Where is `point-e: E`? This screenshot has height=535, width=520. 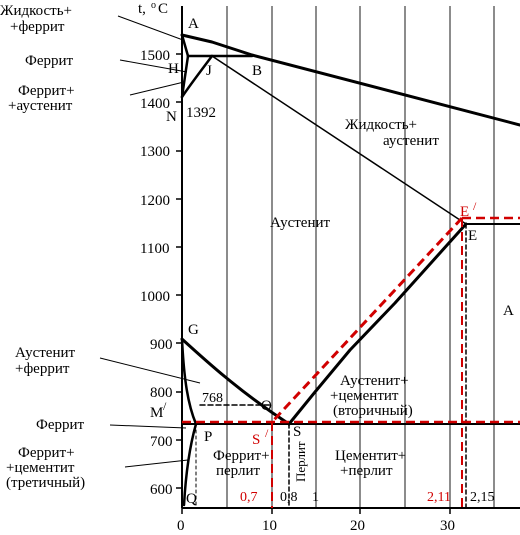
point-e: E is located at coordinates (472, 236).